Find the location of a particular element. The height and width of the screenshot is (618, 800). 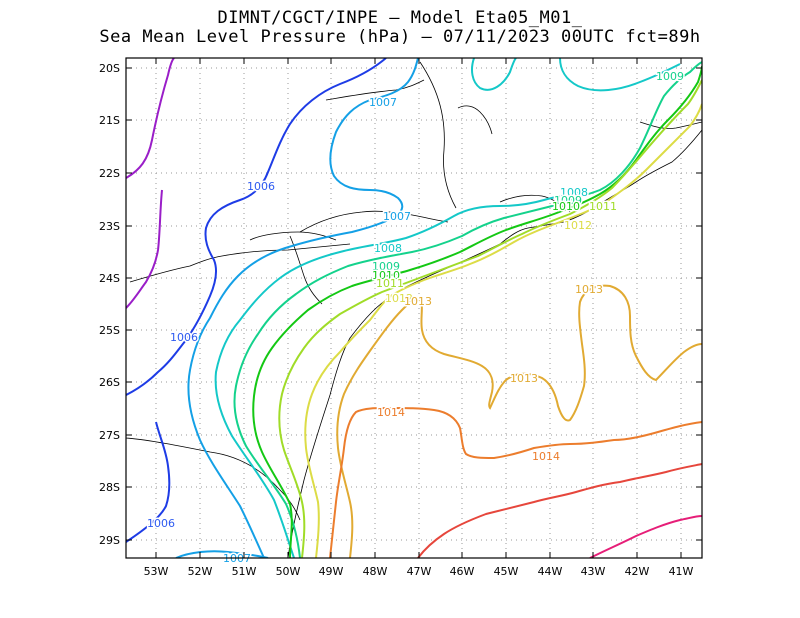

lon-tick-label: 42W is located at coordinates (637, 571).